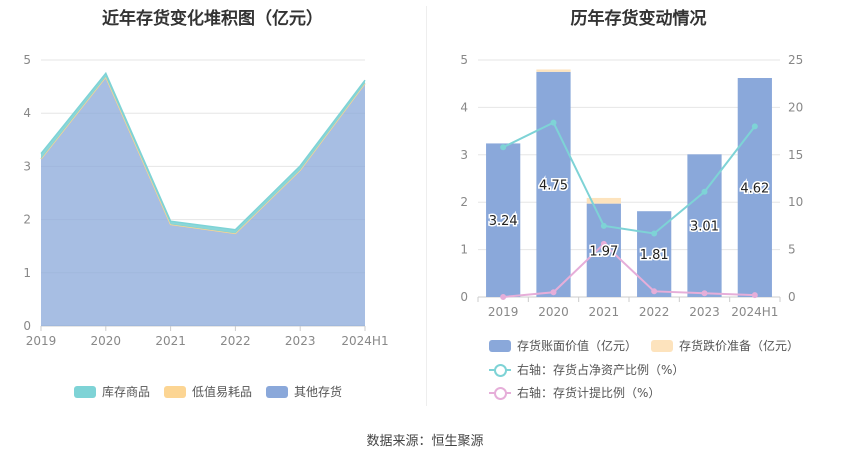 The width and height of the screenshot is (850, 459). What do you see at coordinates (795, 202) in the screenshot?
I see `y2-tick-label: 10` at bounding box center [795, 202].